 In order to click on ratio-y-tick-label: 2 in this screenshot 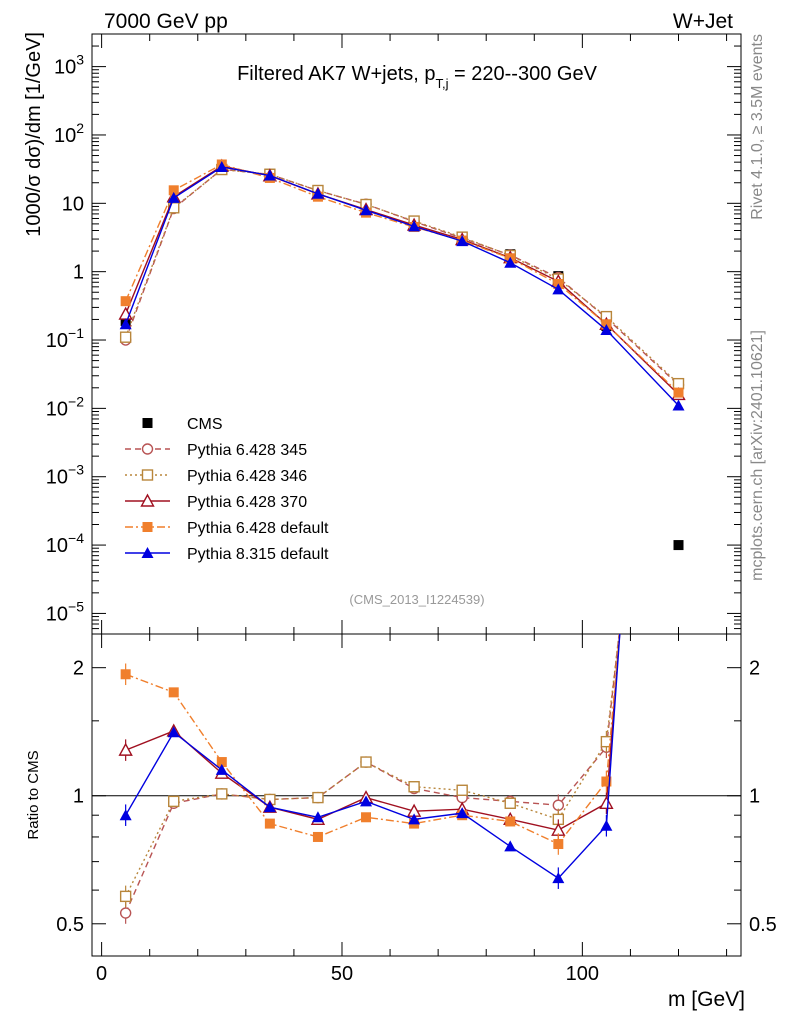, I will do `click(78, 669)`.